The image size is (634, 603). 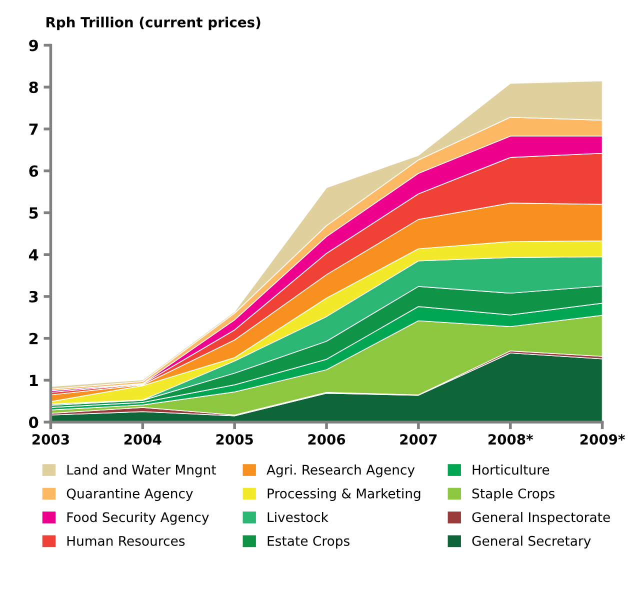 What do you see at coordinates (34, 380) in the screenshot?
I see `y-tick-label: 1` at bounding box center [34, 380].